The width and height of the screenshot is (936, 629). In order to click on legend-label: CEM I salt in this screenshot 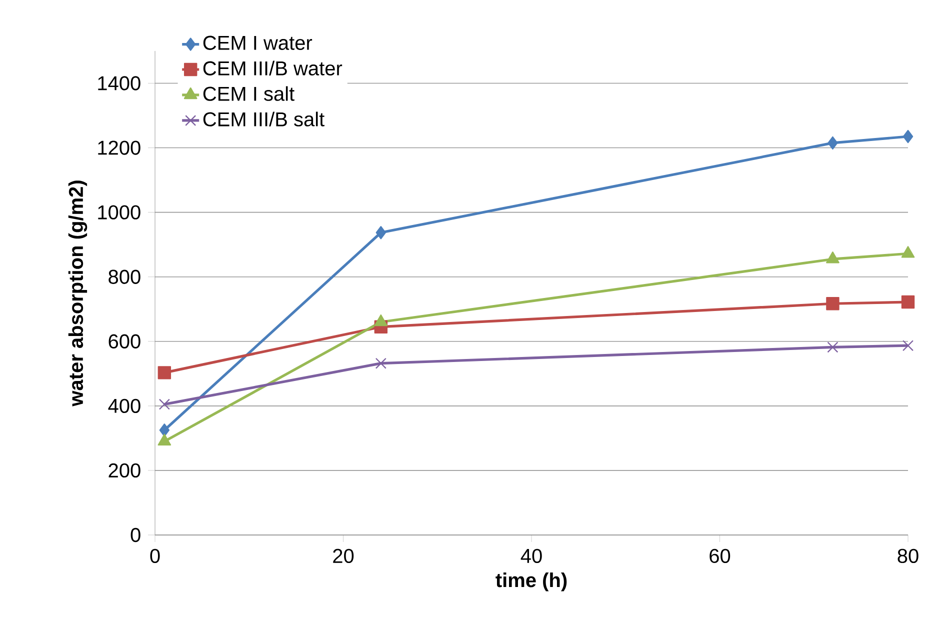, I will do `click(248, 93)`.